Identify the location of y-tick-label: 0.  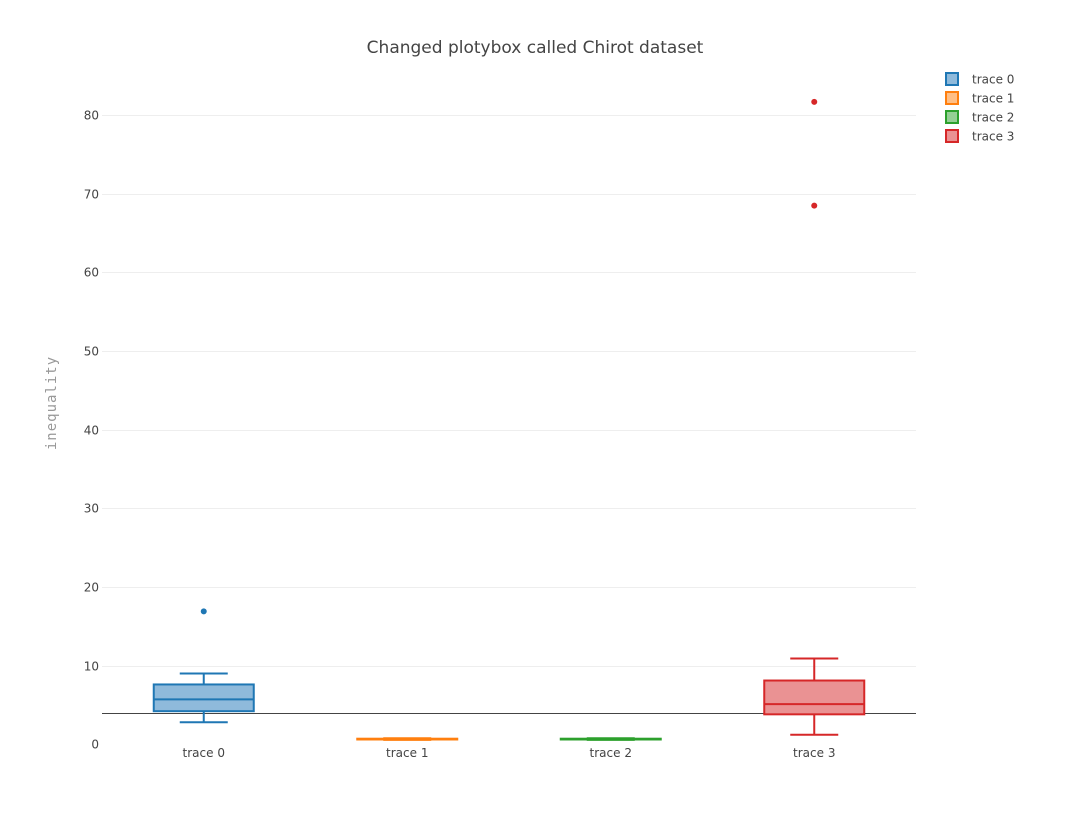
(95, 745).